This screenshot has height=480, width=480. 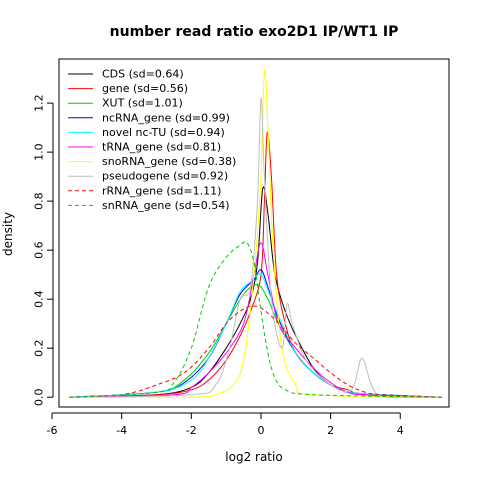 What do you see at coordinates (39, 348) in the screenshot?
I see `y-tick-label: 0.2` at bounding box center [39, 348].